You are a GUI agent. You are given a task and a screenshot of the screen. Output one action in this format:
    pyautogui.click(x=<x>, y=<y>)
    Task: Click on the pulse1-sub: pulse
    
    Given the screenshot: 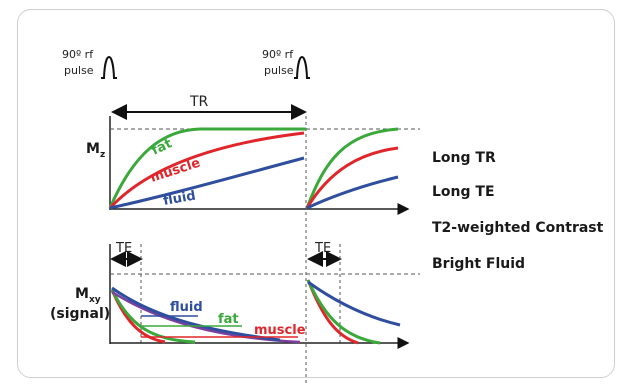 What is the action you would take?
    pyautogui.click(x=79, y=70)
    